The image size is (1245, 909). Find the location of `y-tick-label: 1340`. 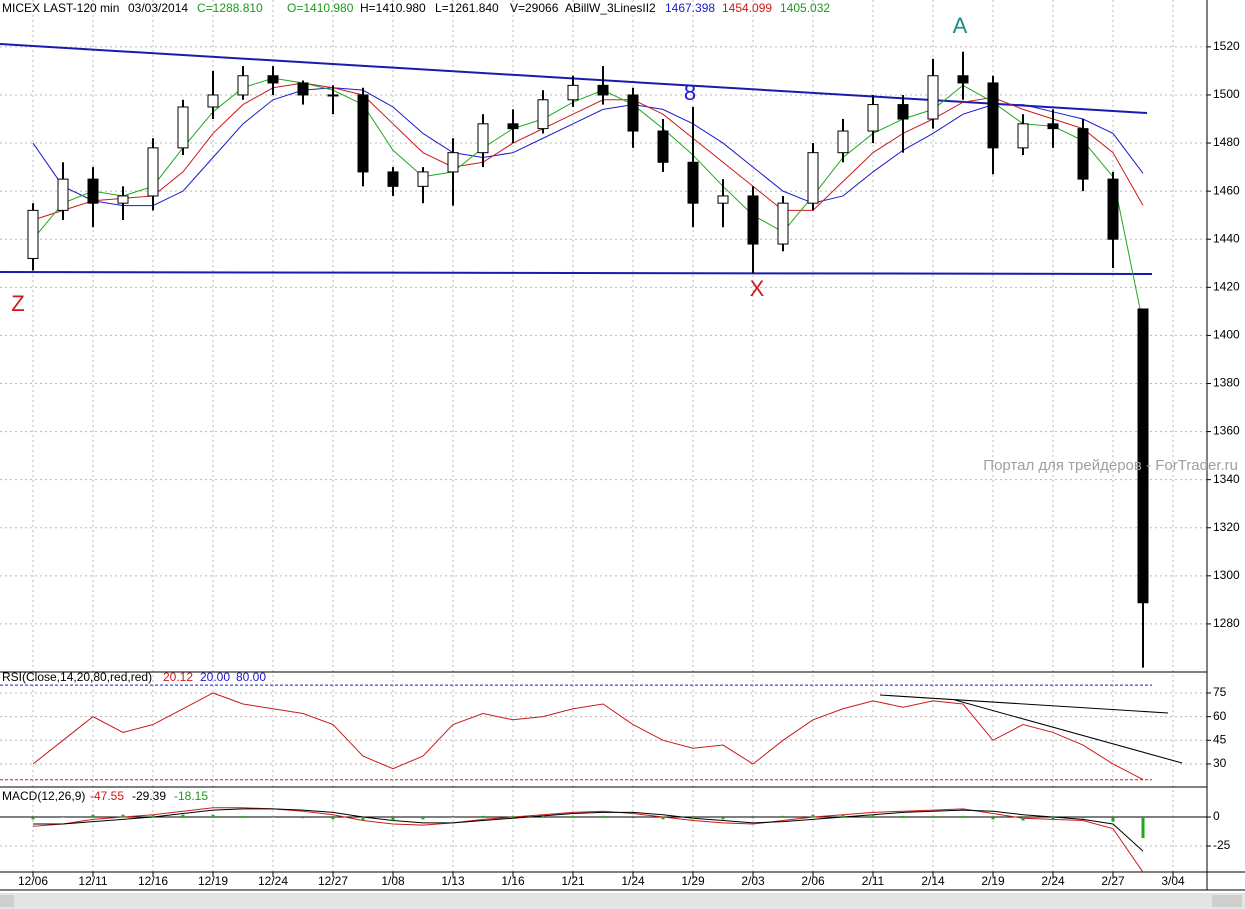

y-tick-label: 1340 is located at coordinates (1226, 479).